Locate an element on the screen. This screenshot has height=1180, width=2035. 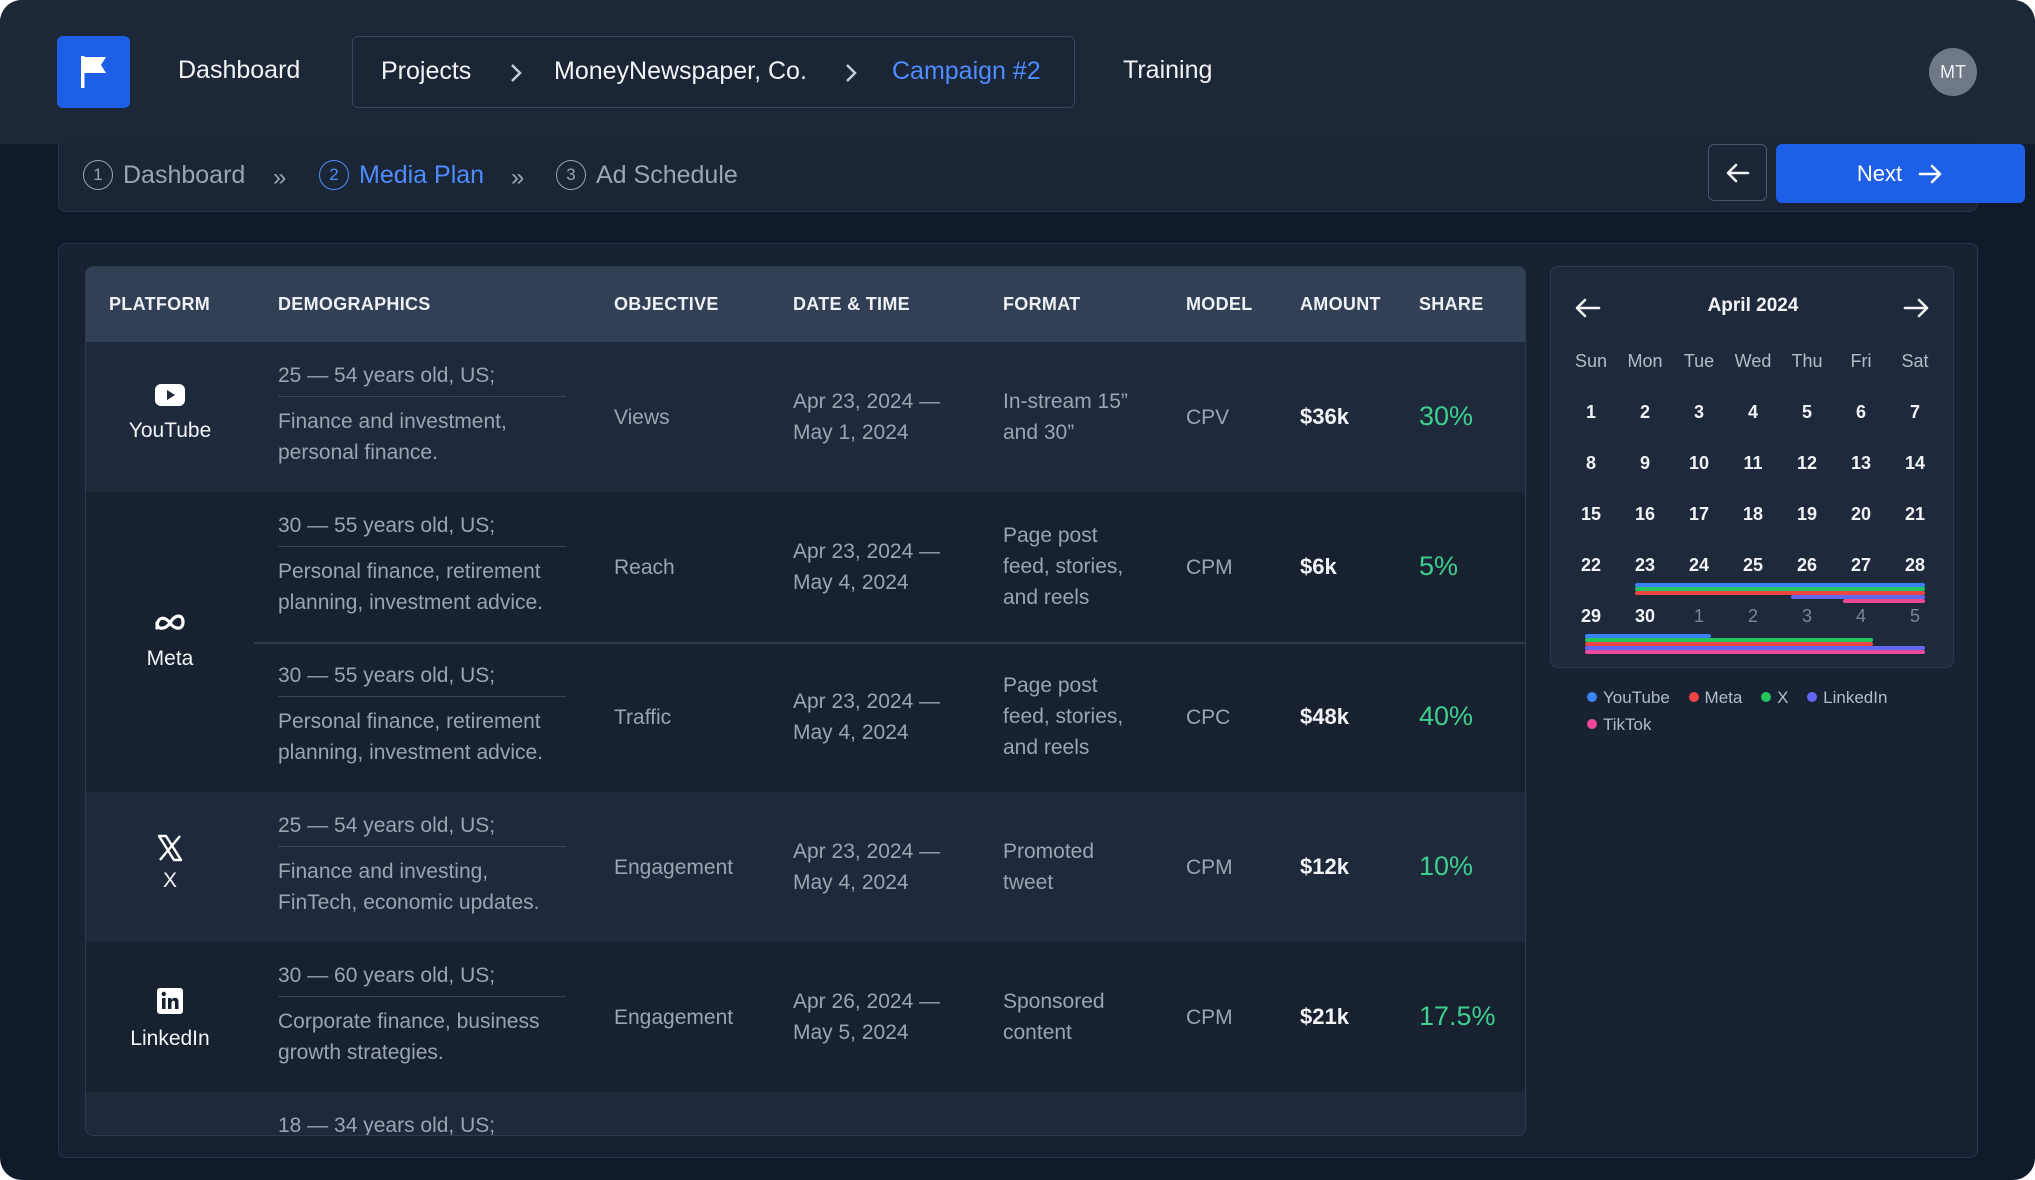
amount-cell: $12k is located at coordinates (1324, 866).